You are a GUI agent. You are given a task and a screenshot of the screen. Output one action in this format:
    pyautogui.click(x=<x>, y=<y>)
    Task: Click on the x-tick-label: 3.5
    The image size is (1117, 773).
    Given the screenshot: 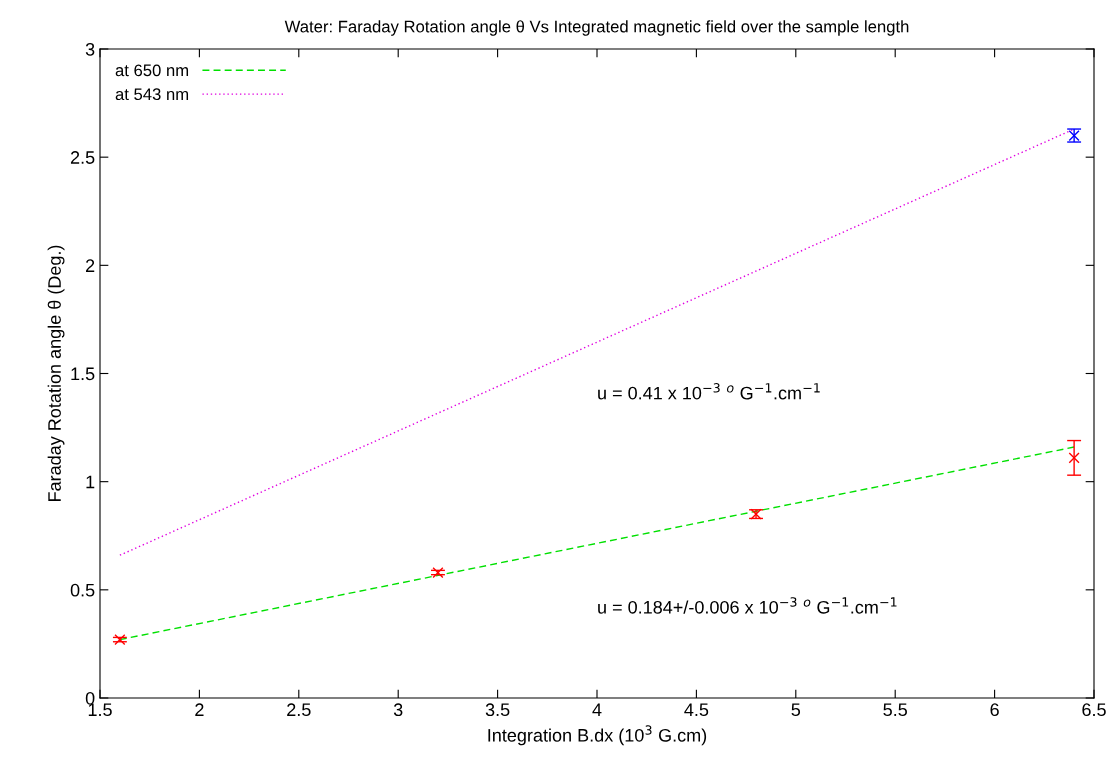 What is the action you would take?
    pyautogui.click(x=497, y=710)
    